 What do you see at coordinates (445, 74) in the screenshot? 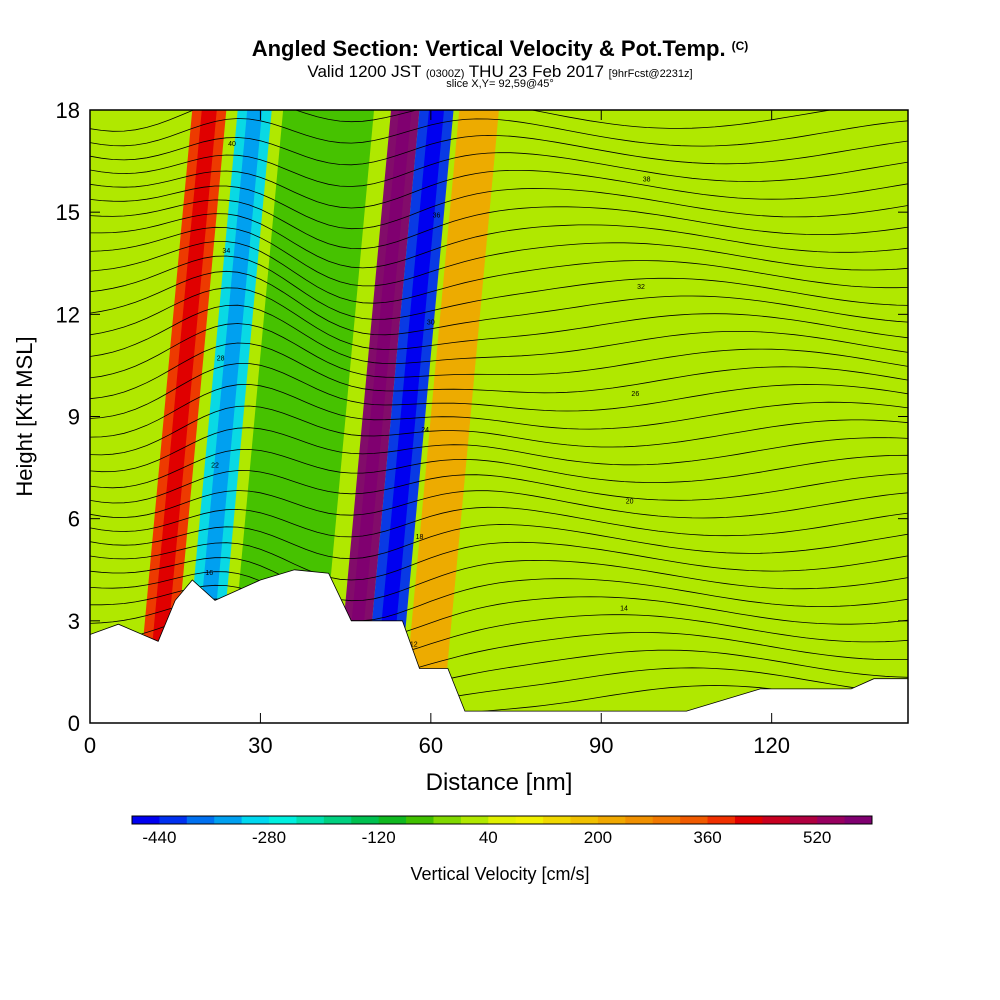
I see `valid-utc: (0300Z)` at bounding box center [445, 74].